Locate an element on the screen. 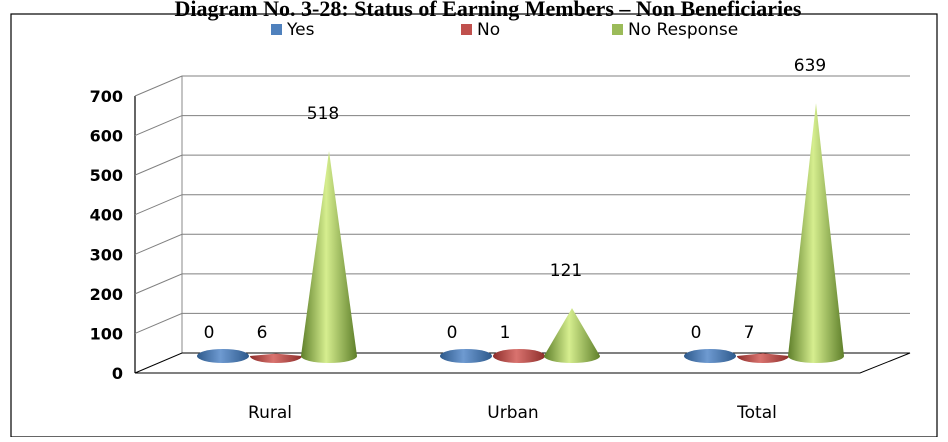 This screenshot has height=442, width=948. data-label-urban-no-response: 121 is located at coordinates (566, 271).